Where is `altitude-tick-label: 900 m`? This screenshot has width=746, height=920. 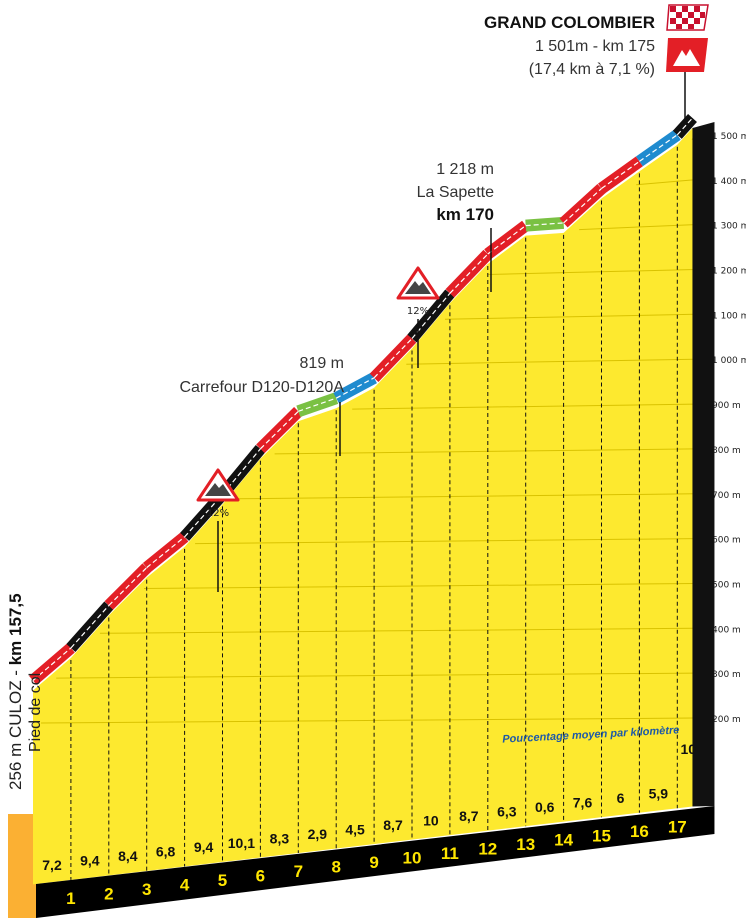 altitude-tick-label: 900 m is located at coordinates (726, 406).